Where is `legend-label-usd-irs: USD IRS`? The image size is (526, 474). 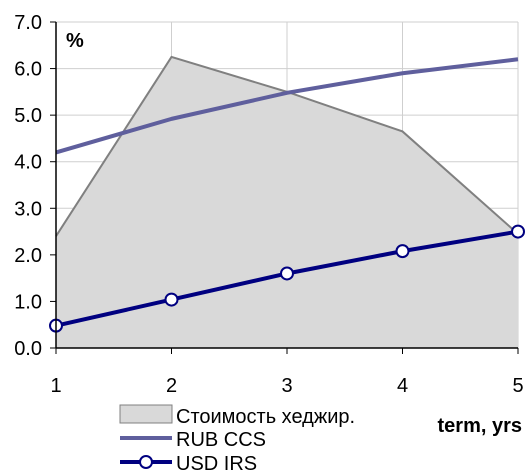
legend-label-usd-irs: USD IRS is located at coordinates (216, 463).